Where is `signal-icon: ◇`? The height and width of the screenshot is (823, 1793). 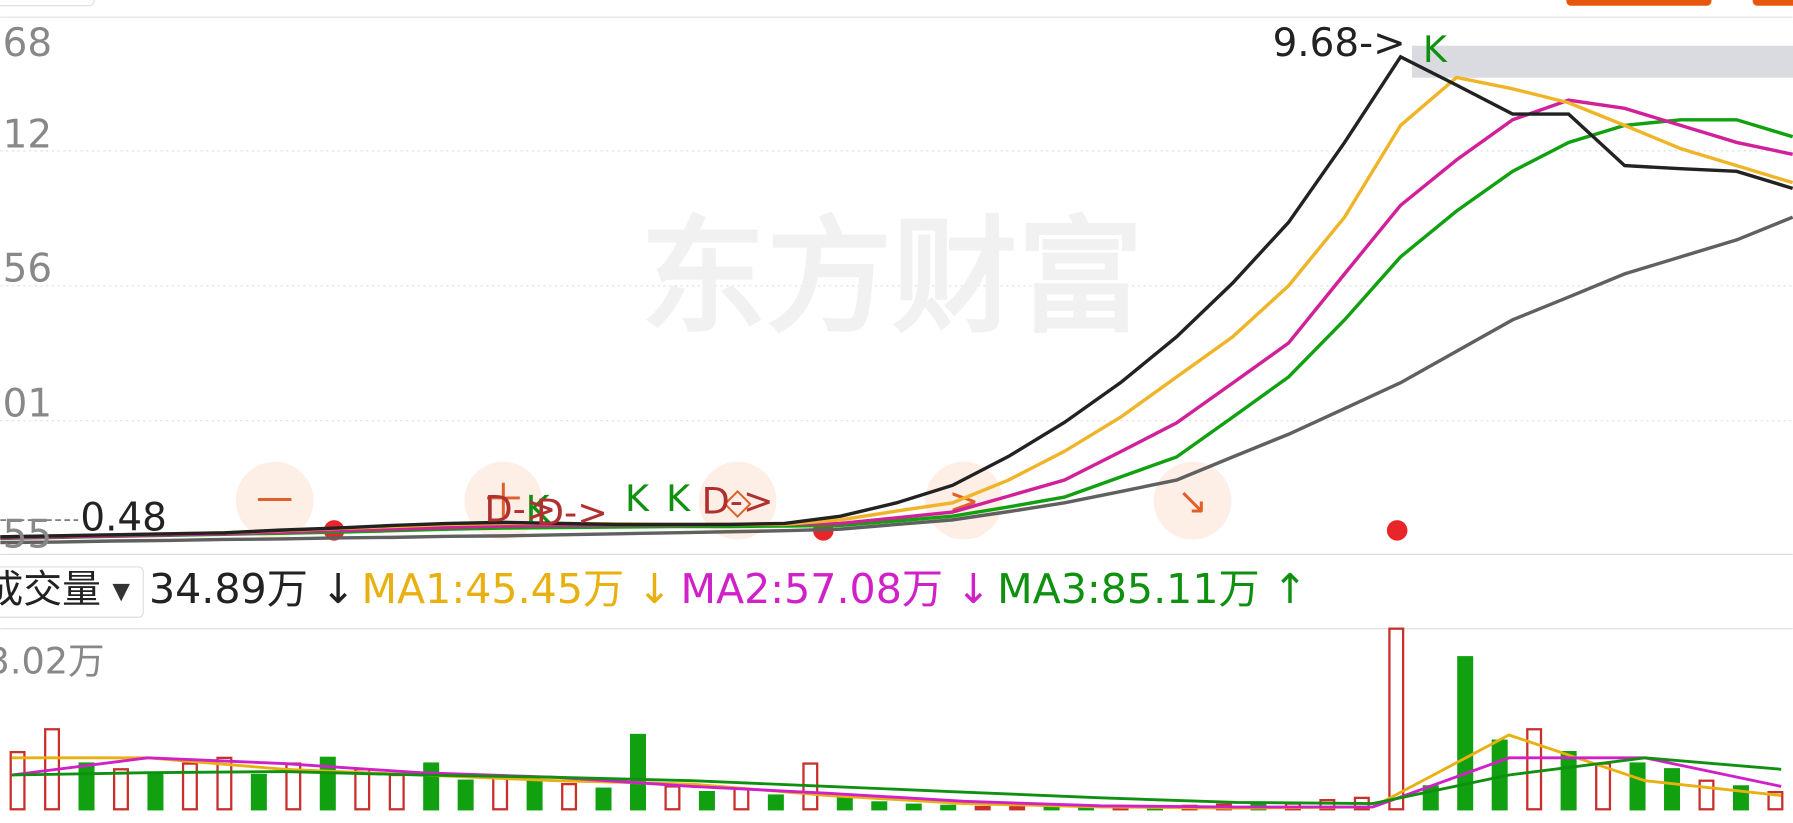
signal-icon: ◇ is located at coordinates (738, 500).